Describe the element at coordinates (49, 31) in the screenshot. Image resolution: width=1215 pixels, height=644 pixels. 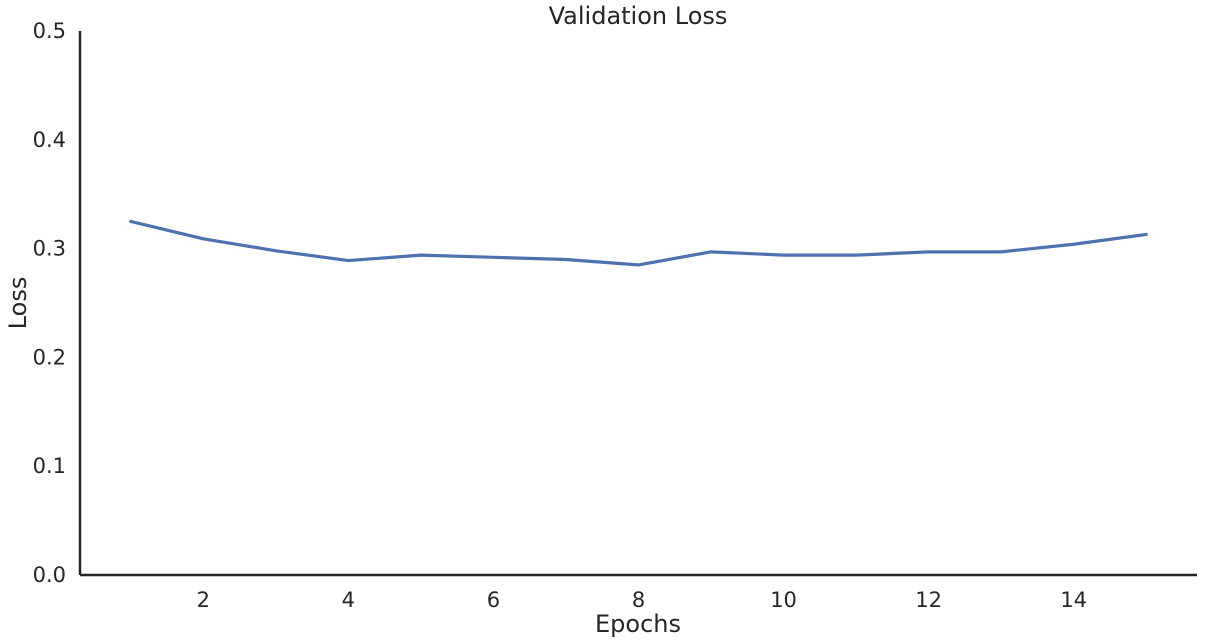
I see `y-tick-label: 0.5` at that location.